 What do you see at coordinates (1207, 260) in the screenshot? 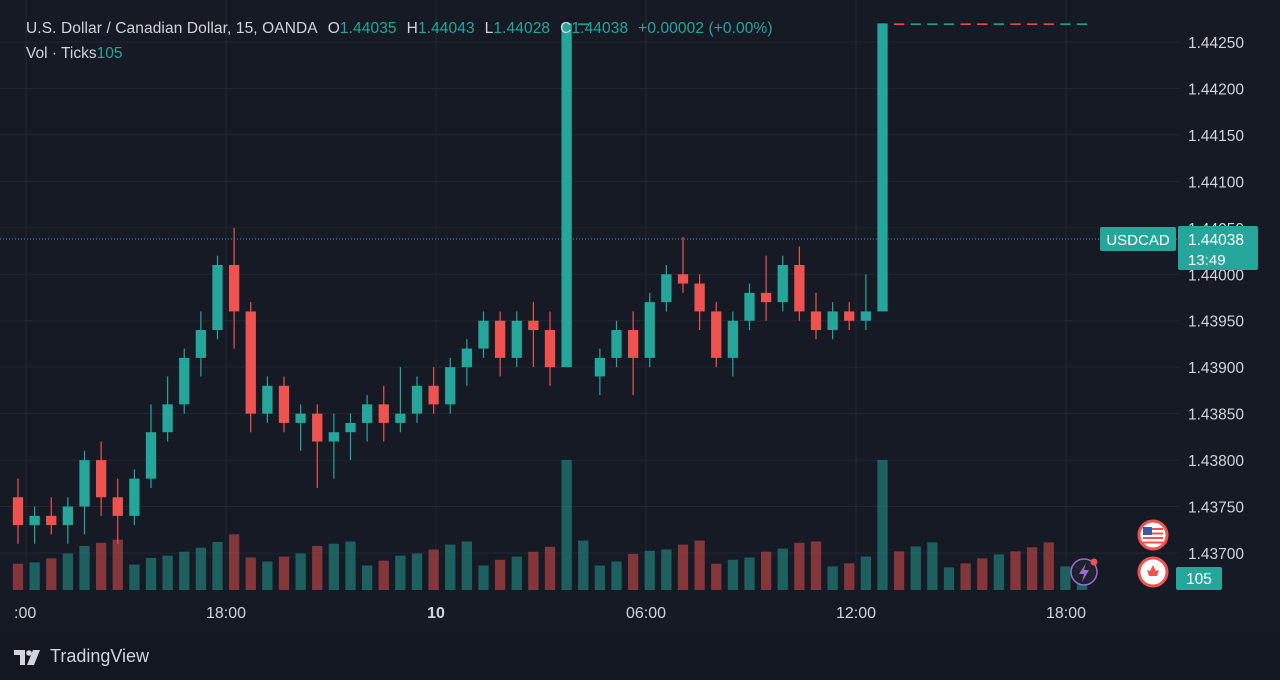
I see `countdown-value: 13:49` at bounding box center [1207, 260].